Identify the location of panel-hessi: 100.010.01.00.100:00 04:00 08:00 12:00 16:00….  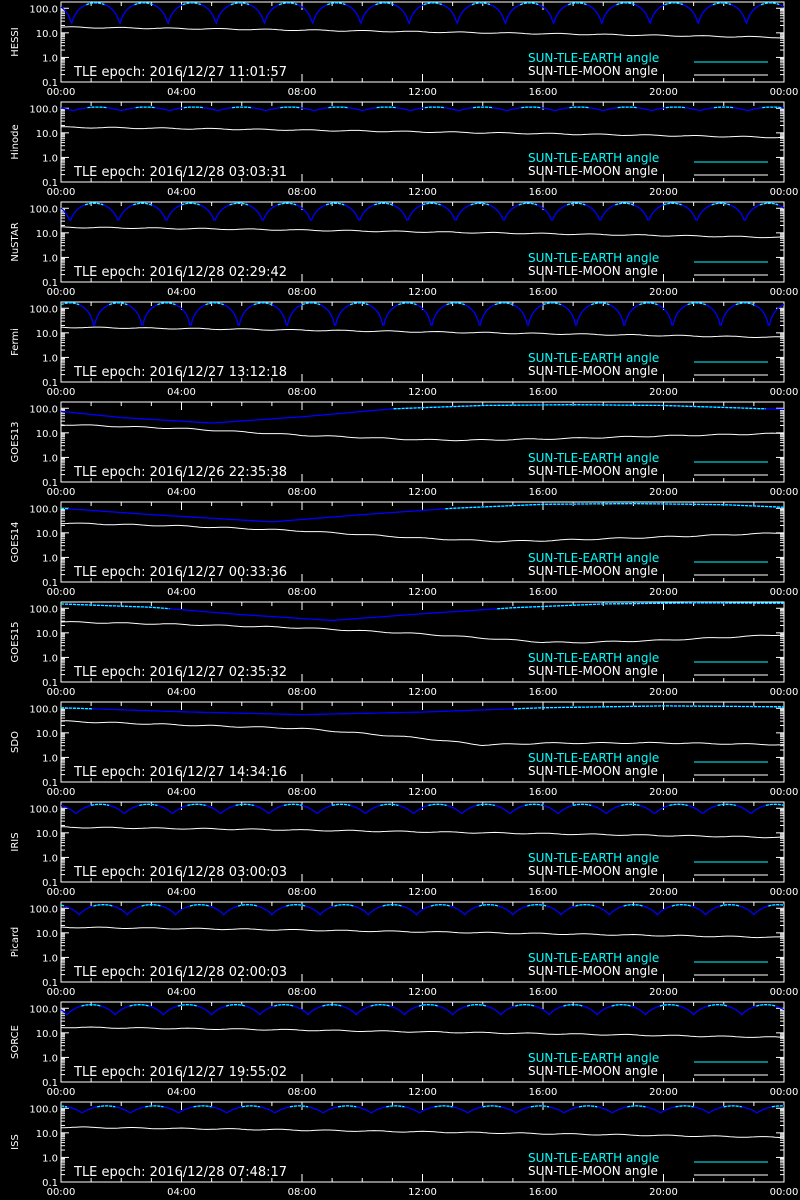
(404, 49).